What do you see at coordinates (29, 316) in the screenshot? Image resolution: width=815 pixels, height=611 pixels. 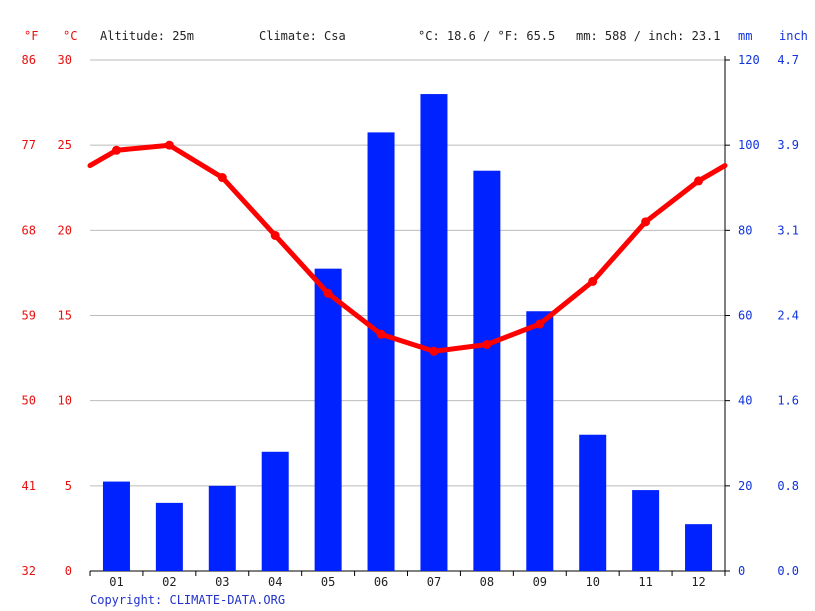 I see `y-tick-label-fahrenheit: 59` at bounding box center [29, 316].